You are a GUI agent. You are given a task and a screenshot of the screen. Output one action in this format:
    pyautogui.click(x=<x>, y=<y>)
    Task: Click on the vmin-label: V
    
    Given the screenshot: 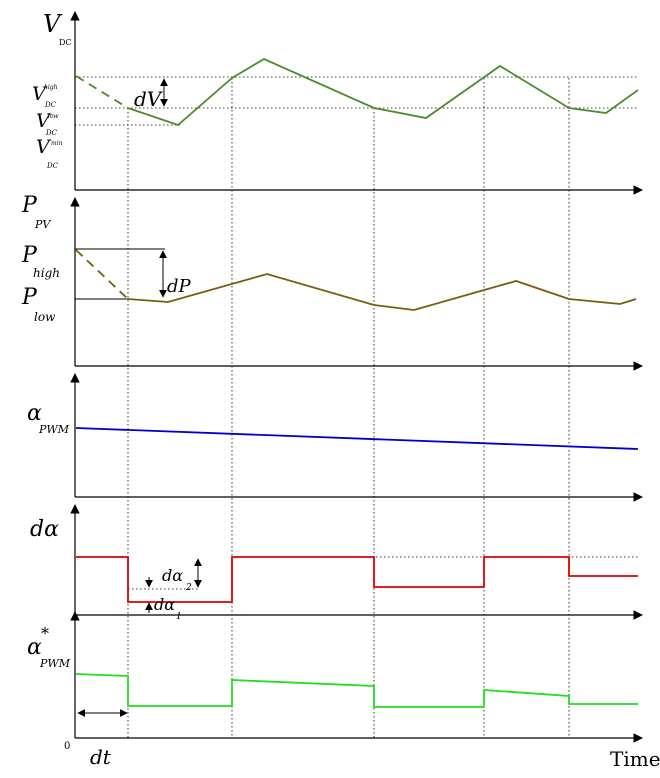 What is the action you would take?
    pyautogui.click(x=44, y=147)
    